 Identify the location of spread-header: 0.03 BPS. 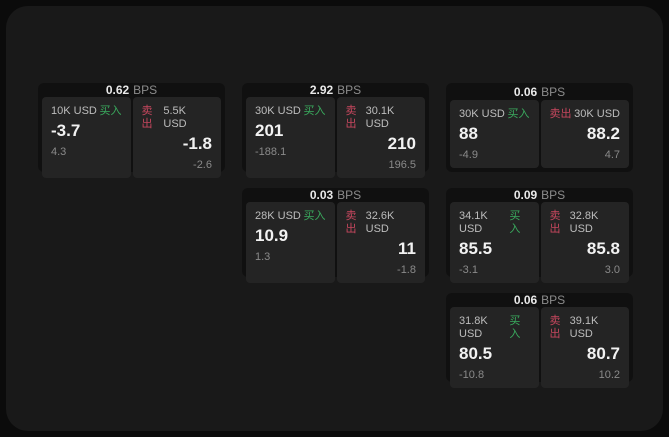
(335, 195).